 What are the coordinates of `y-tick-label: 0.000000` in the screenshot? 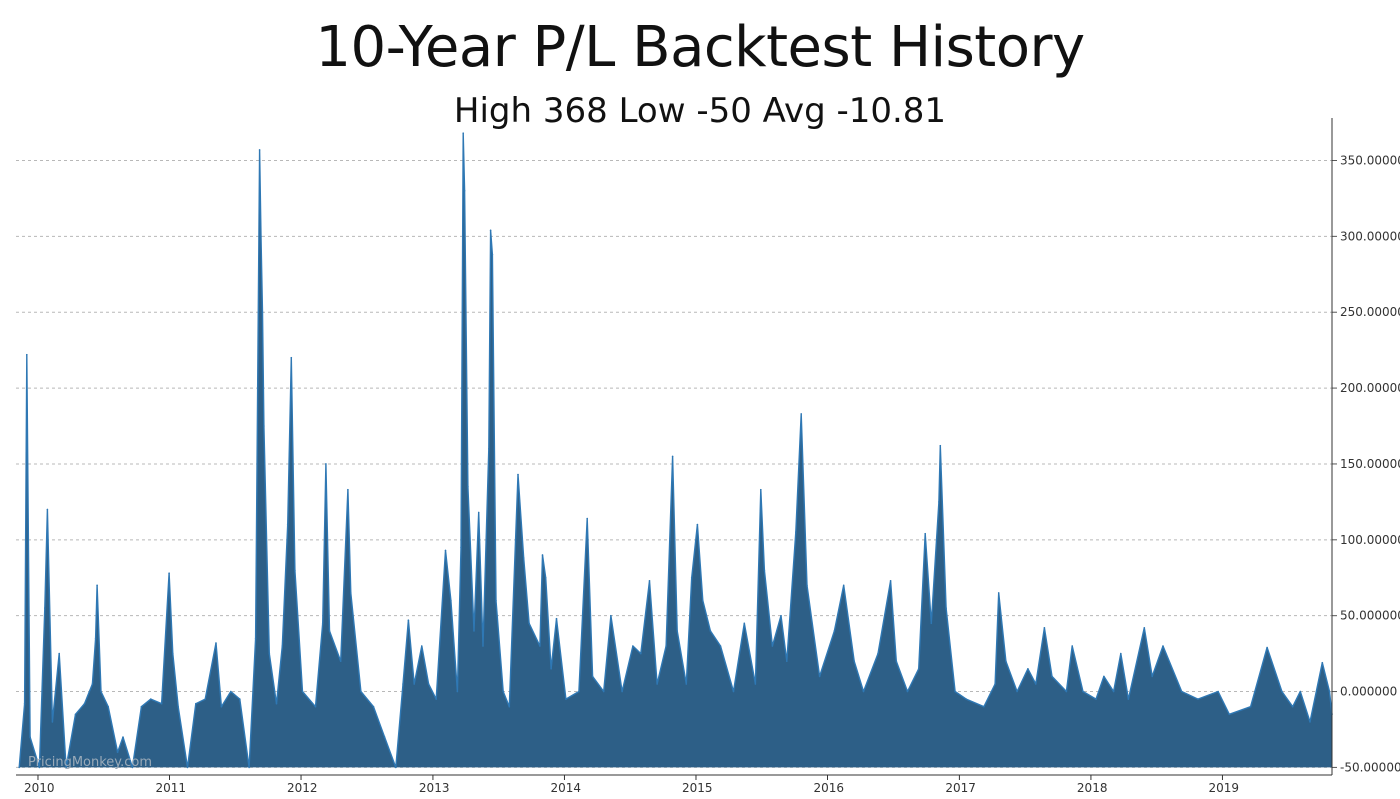 It's located at (1368, 692).